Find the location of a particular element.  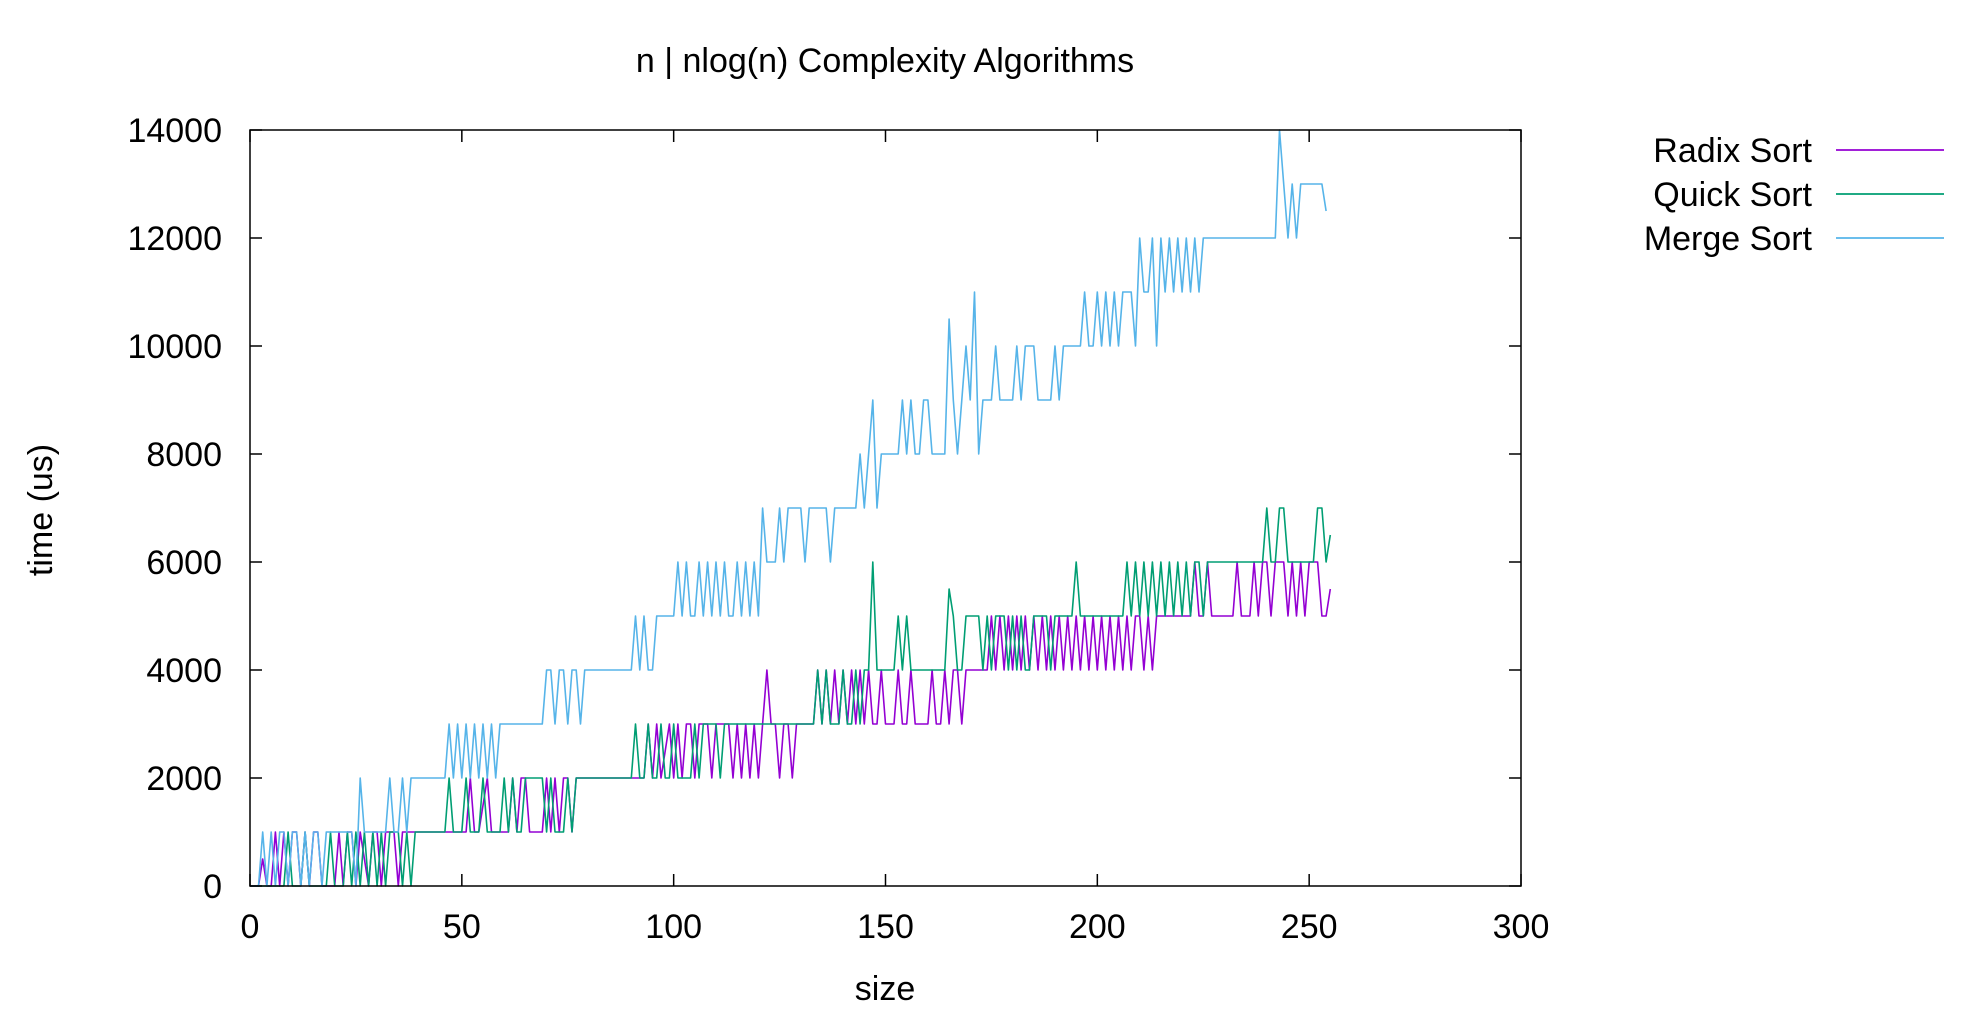

y-tick-label: 6000 is located at coordinates (184, 563).